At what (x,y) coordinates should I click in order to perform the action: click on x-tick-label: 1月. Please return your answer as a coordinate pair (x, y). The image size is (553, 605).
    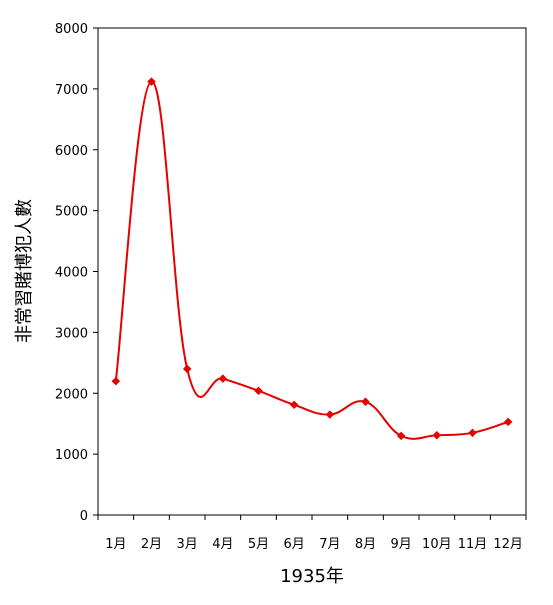
    Looking at the image, I should click on (115, 544).